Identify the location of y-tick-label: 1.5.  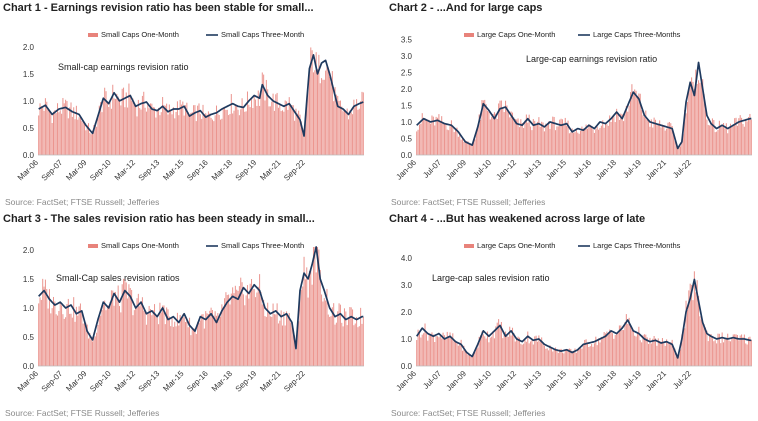
(29, 279).